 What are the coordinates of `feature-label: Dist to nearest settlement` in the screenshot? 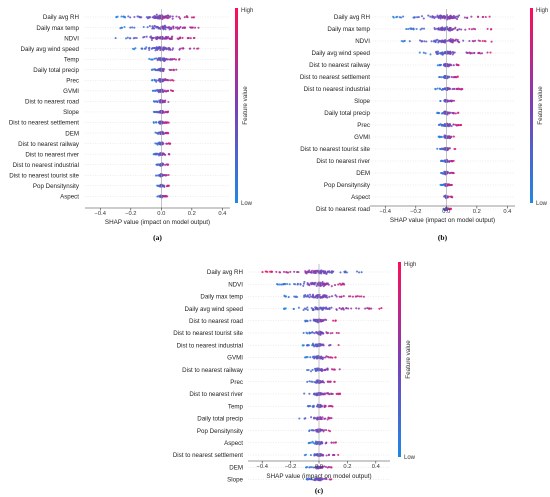 It's located at (208, 455).